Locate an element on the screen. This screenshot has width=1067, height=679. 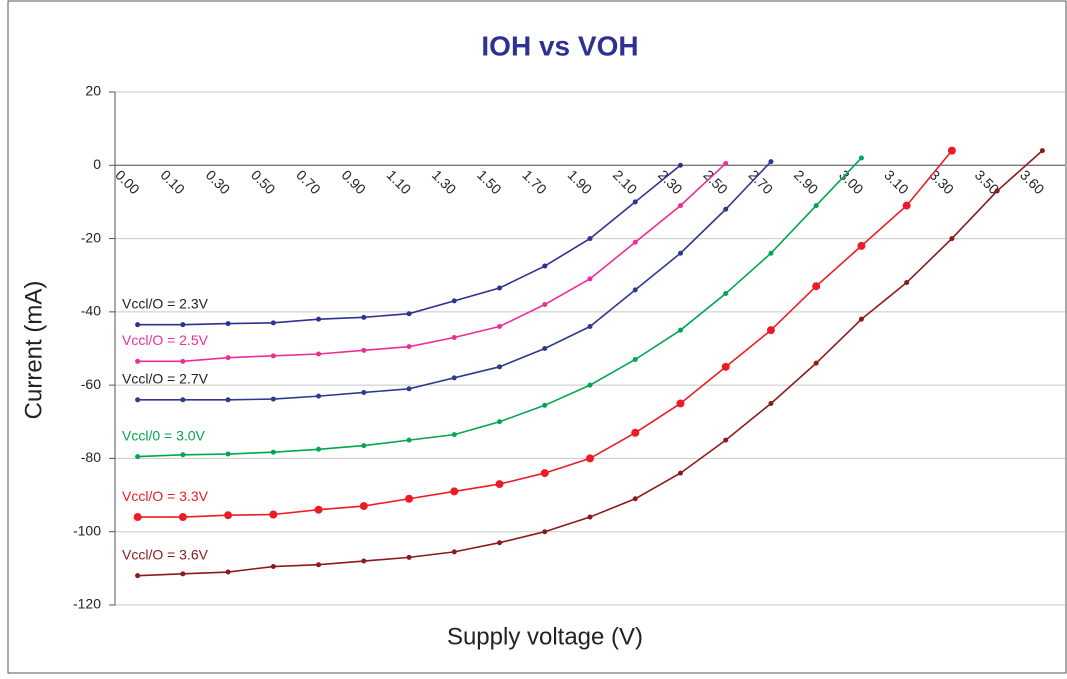
series-label: Vccl/O = 2.5V is located at coordinates (165, 340).